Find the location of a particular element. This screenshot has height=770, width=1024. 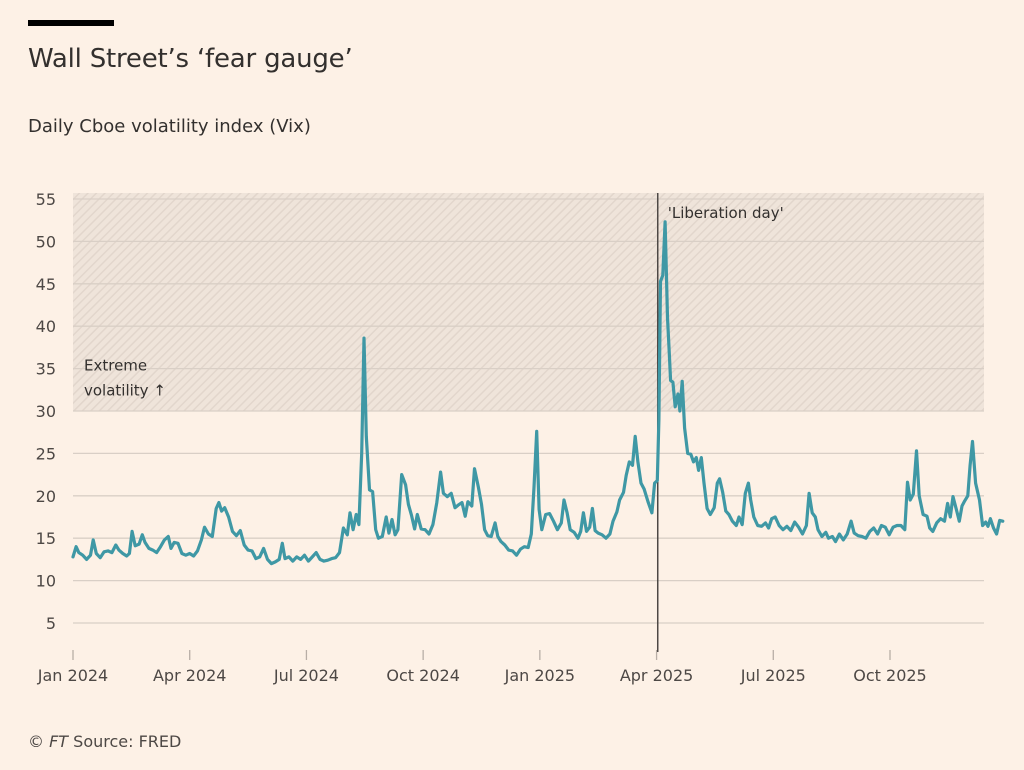

source-text: Source: FRED is located at coordinates (127, 741).